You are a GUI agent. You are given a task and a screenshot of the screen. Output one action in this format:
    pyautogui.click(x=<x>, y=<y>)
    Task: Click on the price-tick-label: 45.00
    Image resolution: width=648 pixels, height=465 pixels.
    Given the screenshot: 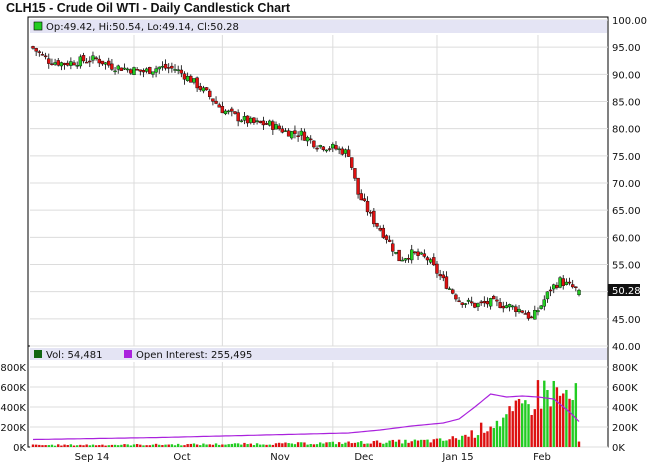 What is the action you would take?
    pyautogui.click(x=626, y=320)
    